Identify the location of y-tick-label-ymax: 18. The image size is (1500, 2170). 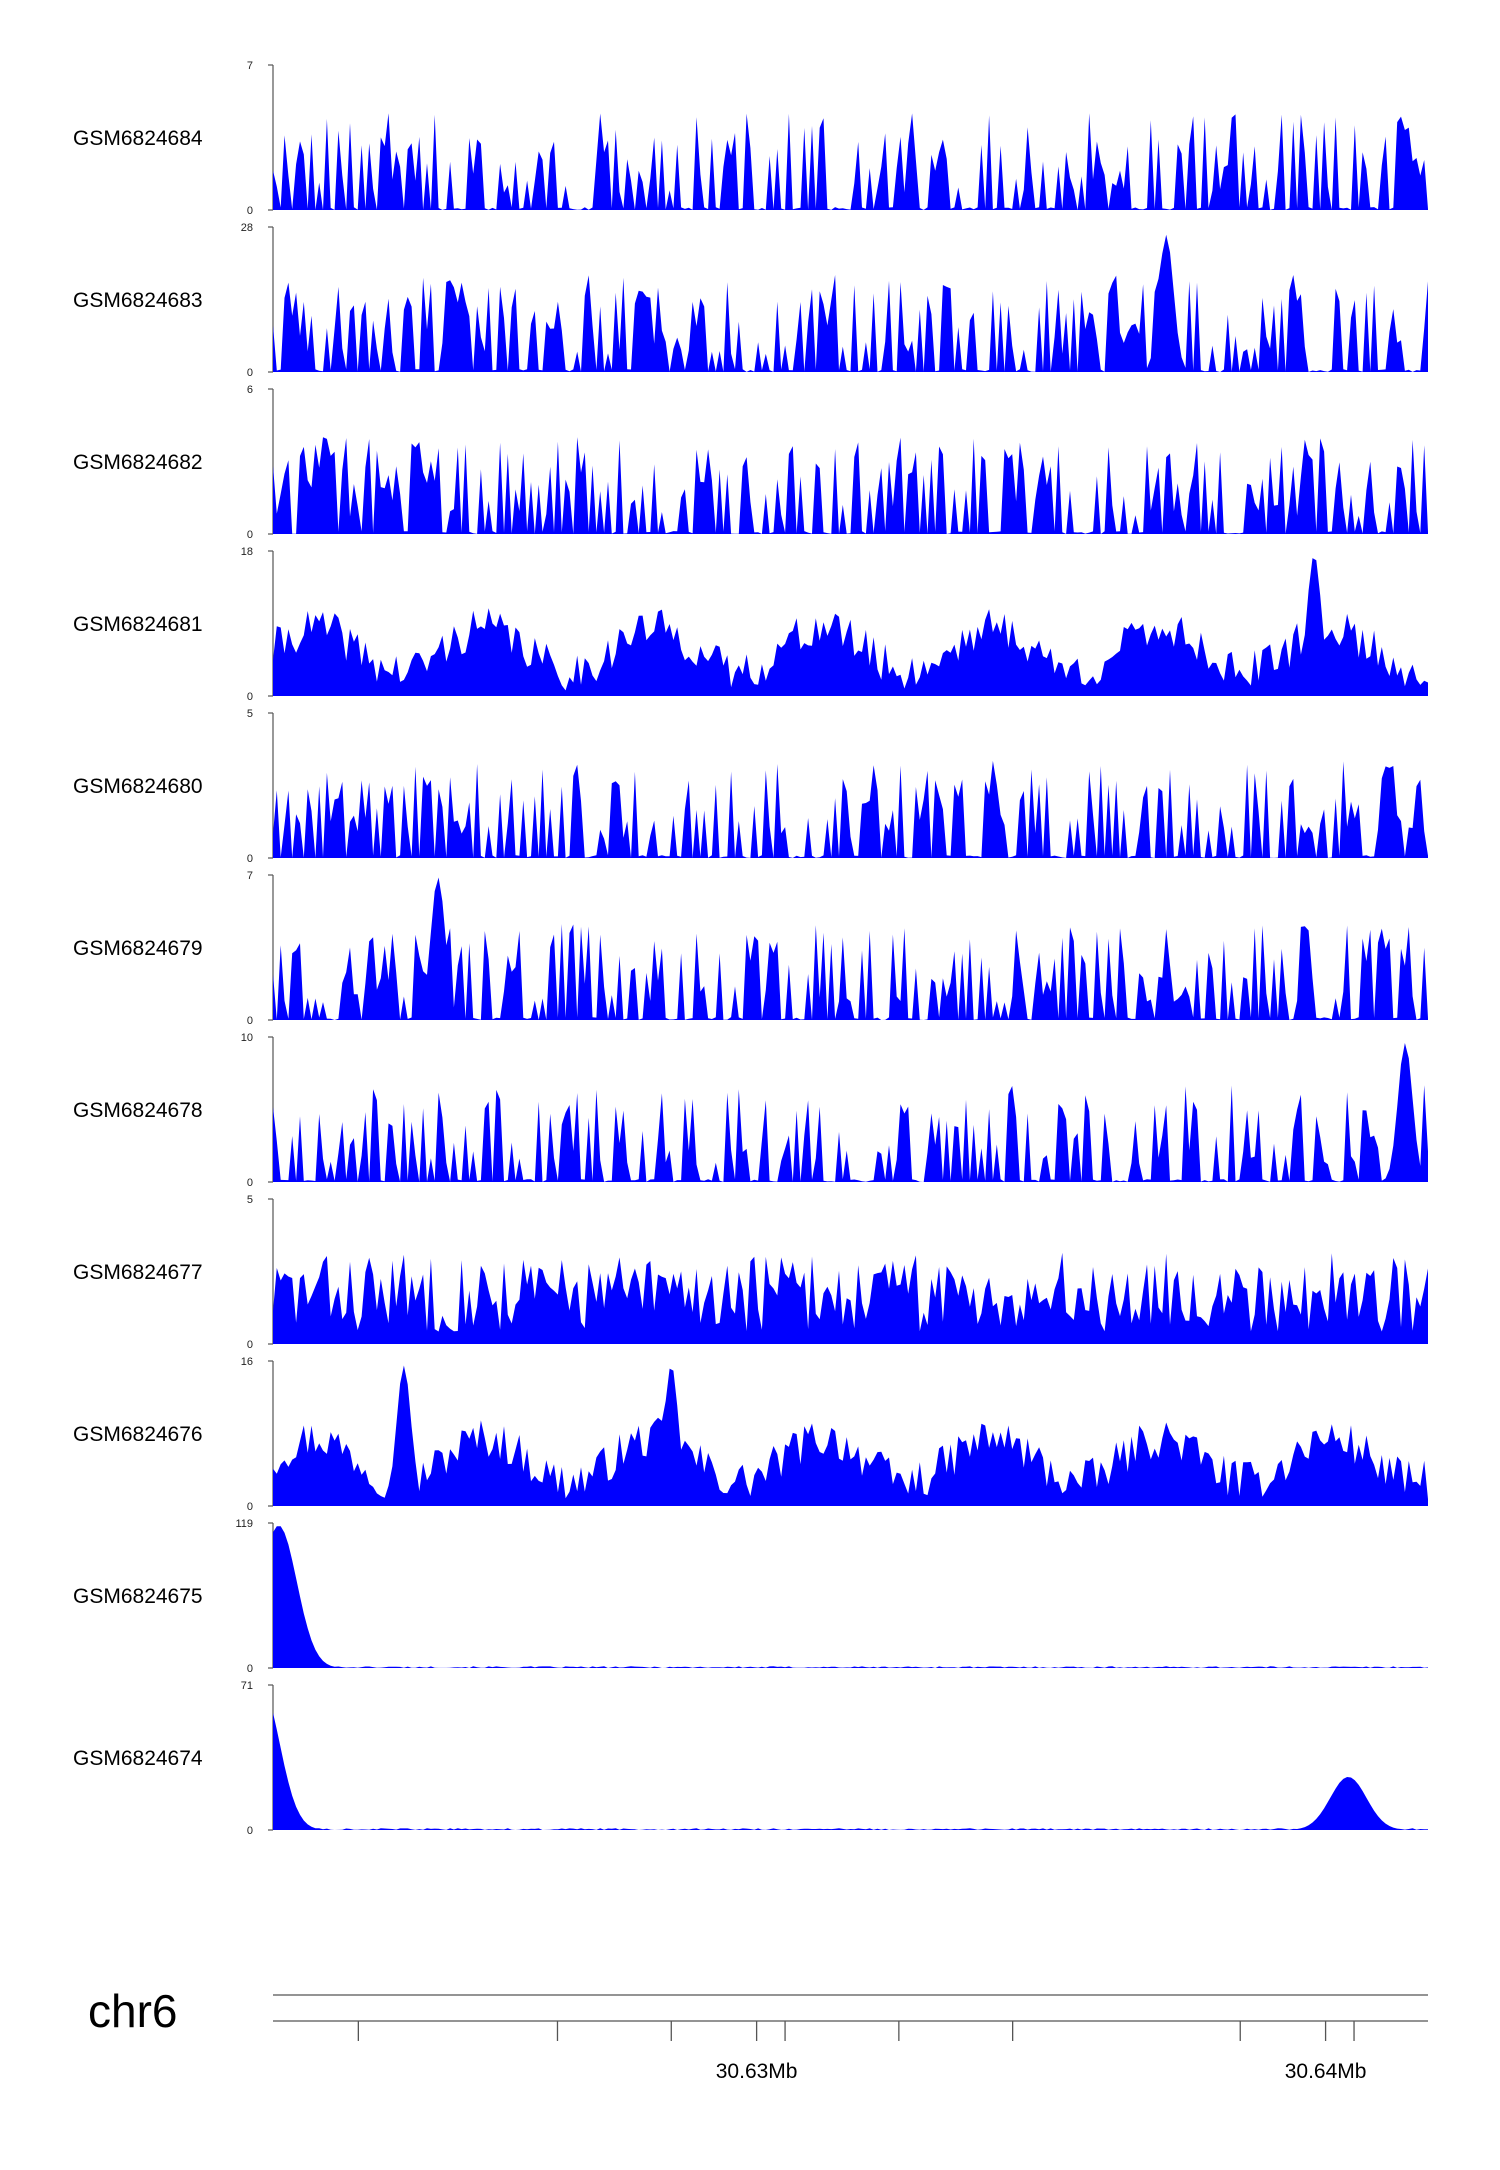
(247, 552).